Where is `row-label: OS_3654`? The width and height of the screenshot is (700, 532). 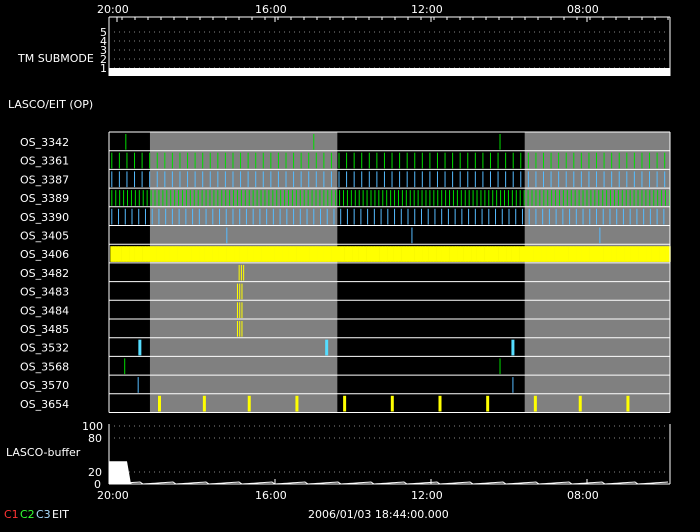
row-label: OS_3654 is located at coordinates (44, 404).